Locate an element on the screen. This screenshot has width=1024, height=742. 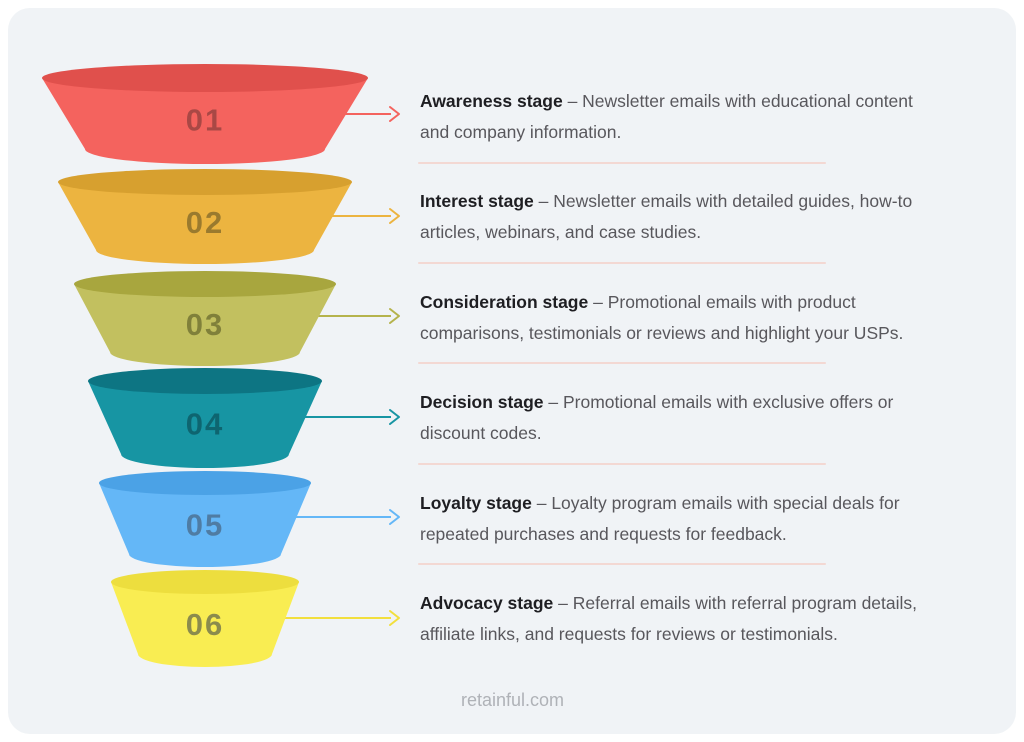
stage-number: 01 is located at coordinates (205, 120).